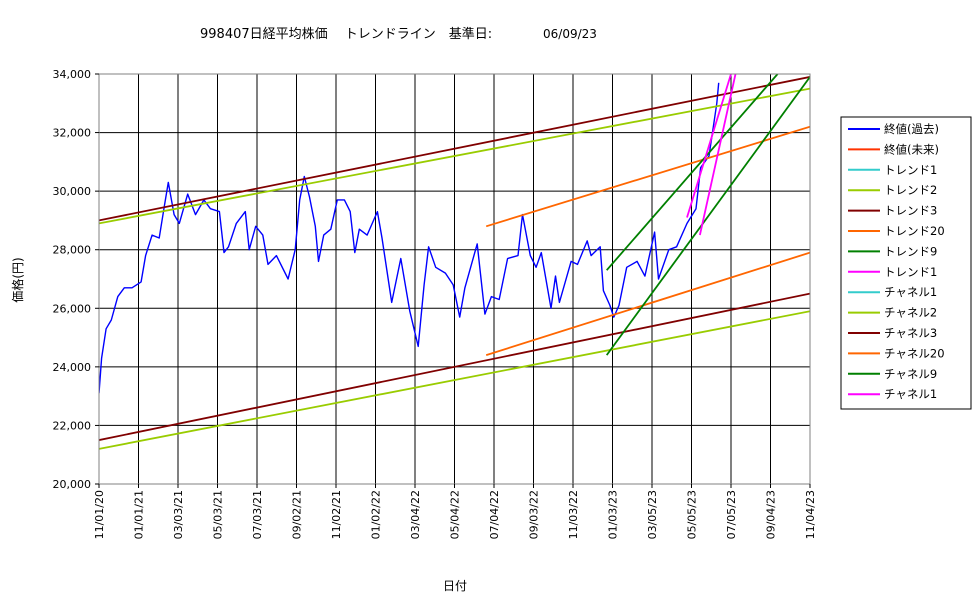 Image resolution: width=975 pixels, height=603 pixels. I want to click on x-tick-label: 07/05/23, so click(731, 514).